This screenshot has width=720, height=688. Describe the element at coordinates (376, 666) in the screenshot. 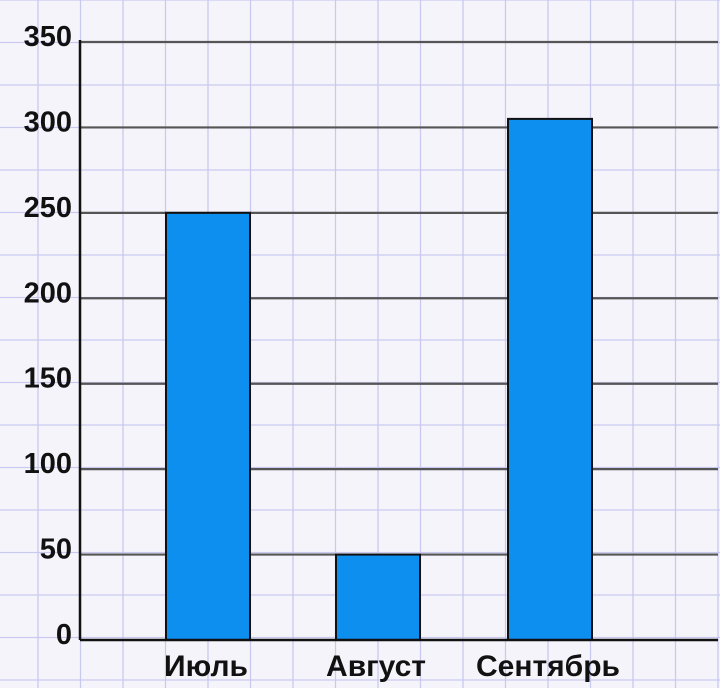

I see `x-category-label: Август` at that location.